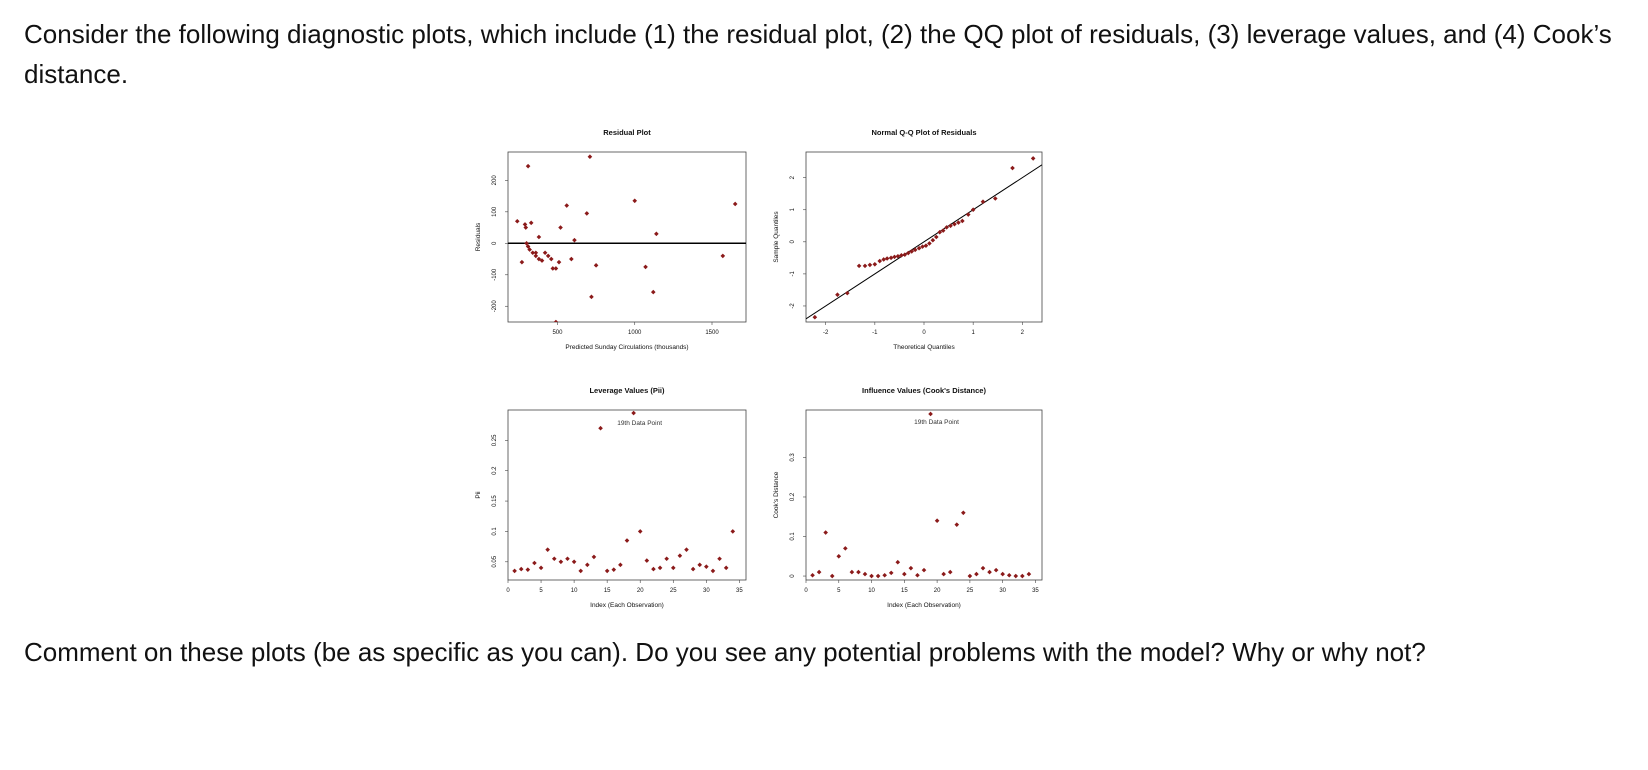 This screenshot has height=770, width=1648. I want to click on residual-y-tick-label: 200, so click(495, 180).